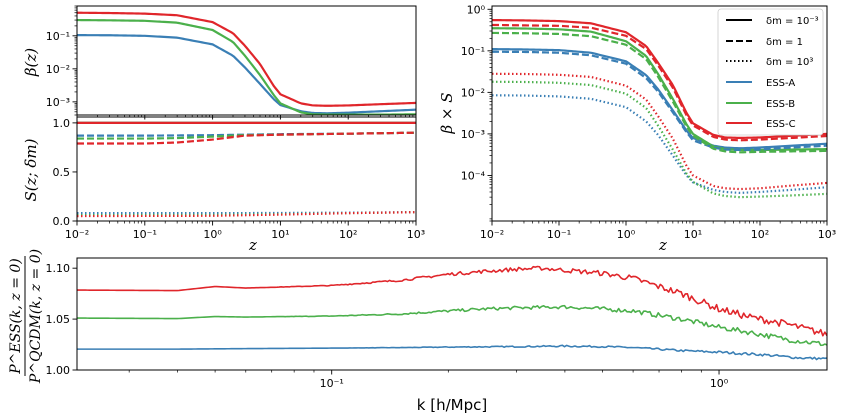 The width and height of the screenshot is (843, 416). Describe the element at coordinates (61, 60) in the screenshot. I see `beta-yticks: 10⁻³ 10⁻² 10⁻¹` at that location.